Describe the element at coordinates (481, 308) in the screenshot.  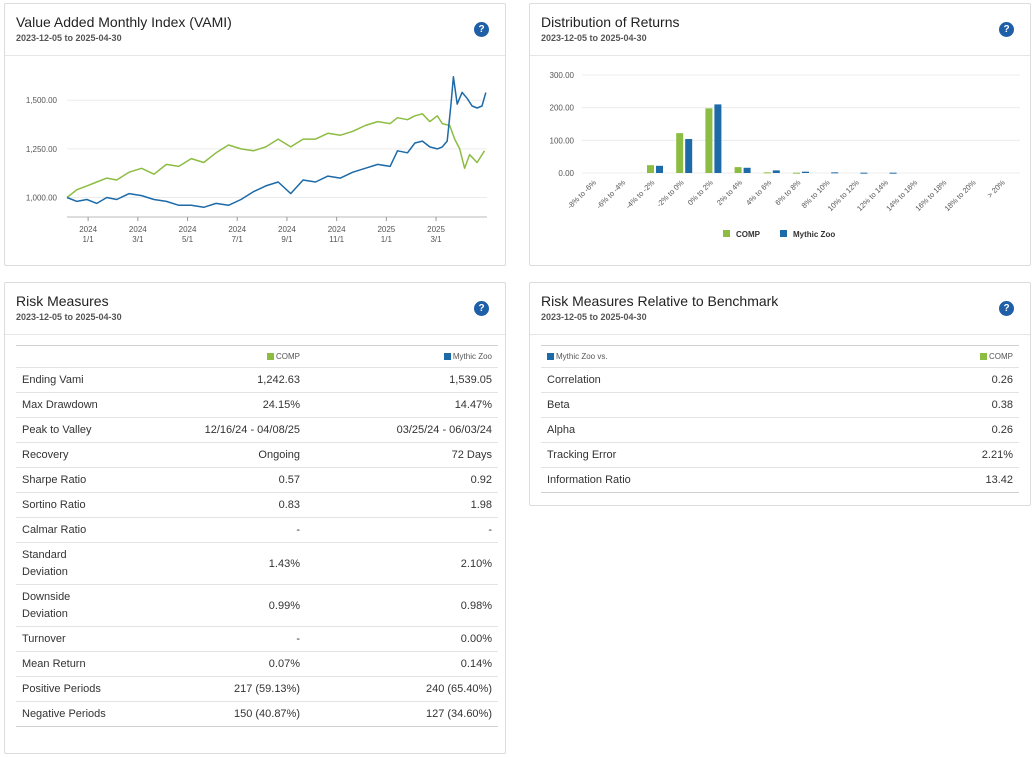
I see `risk-measures-help-icon: ?` at that location.